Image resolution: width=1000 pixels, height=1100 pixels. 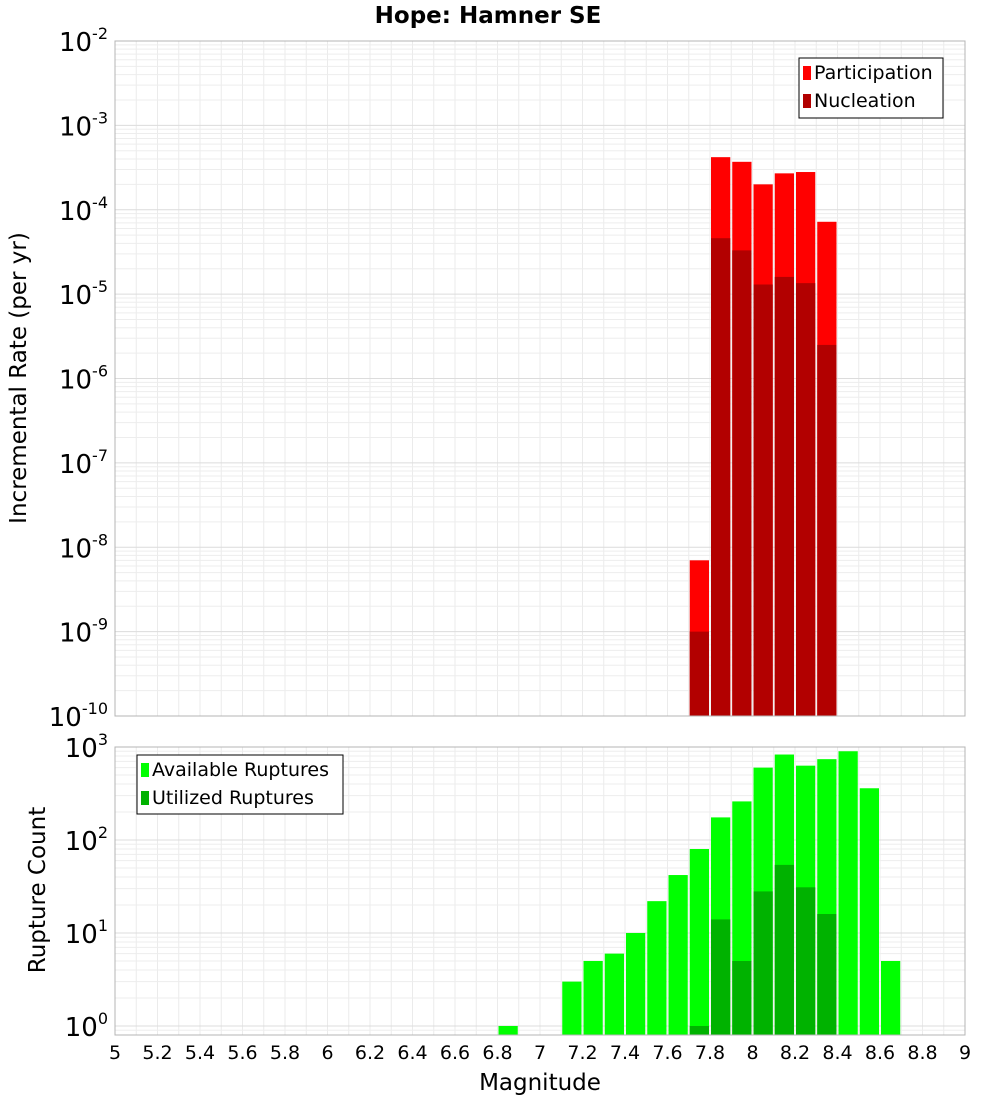 What do you see at coordinates (38, 890) in the screenshot?
I see `bottom-y-axis-label: Rupture Count` at bounding box center [38, 890].